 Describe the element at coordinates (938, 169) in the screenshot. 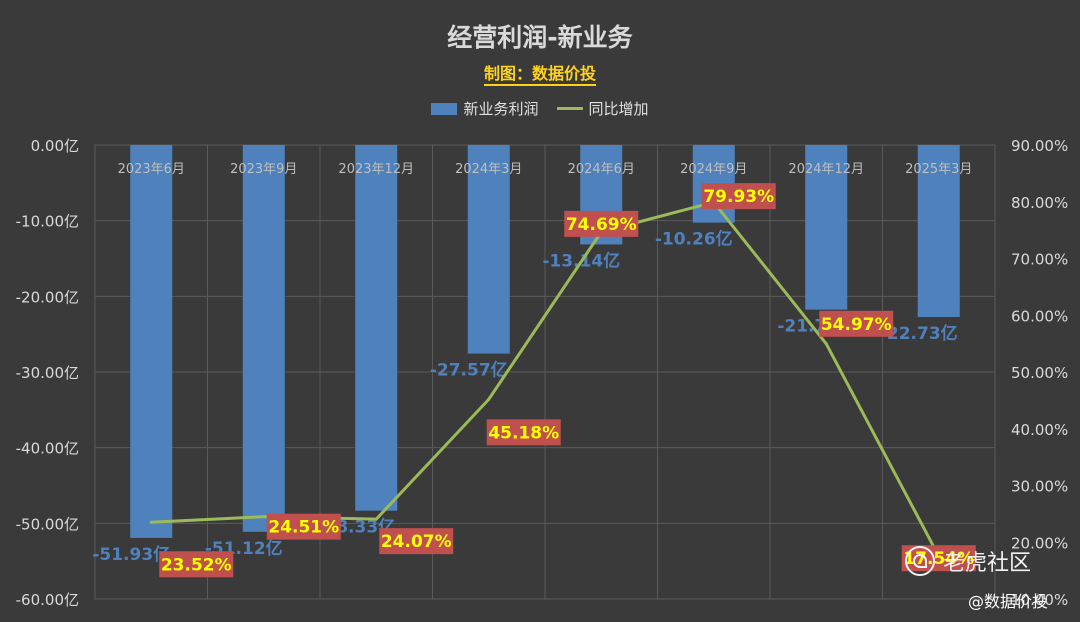

I see `x-tick-label: 2025年3月` at that location.